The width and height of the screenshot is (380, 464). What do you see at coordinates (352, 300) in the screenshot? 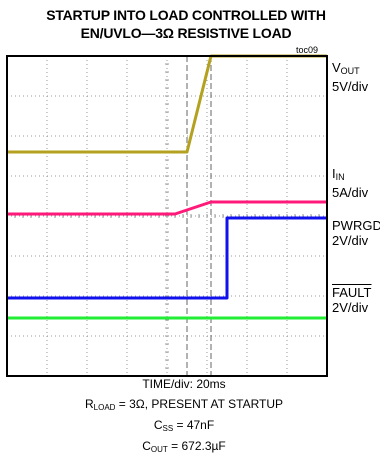
I see `label-fault: FAULT 2V/div` at bounding box center [352, 300].